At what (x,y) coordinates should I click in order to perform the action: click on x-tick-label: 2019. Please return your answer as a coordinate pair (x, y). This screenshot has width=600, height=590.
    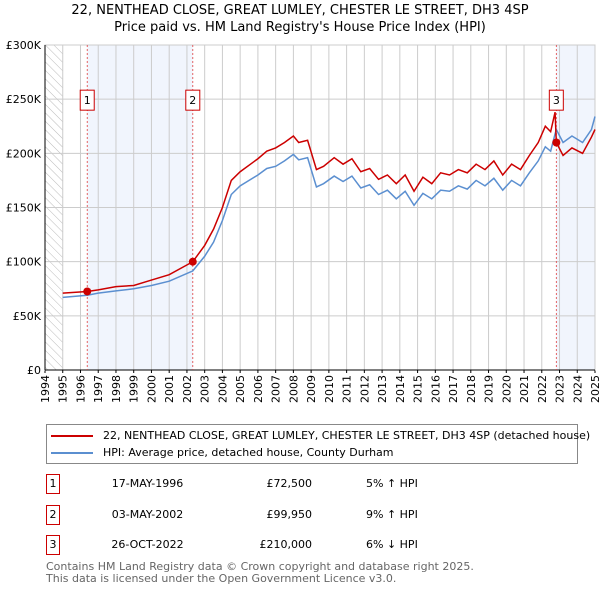
    Looking at the image, I should click on (489, 389).